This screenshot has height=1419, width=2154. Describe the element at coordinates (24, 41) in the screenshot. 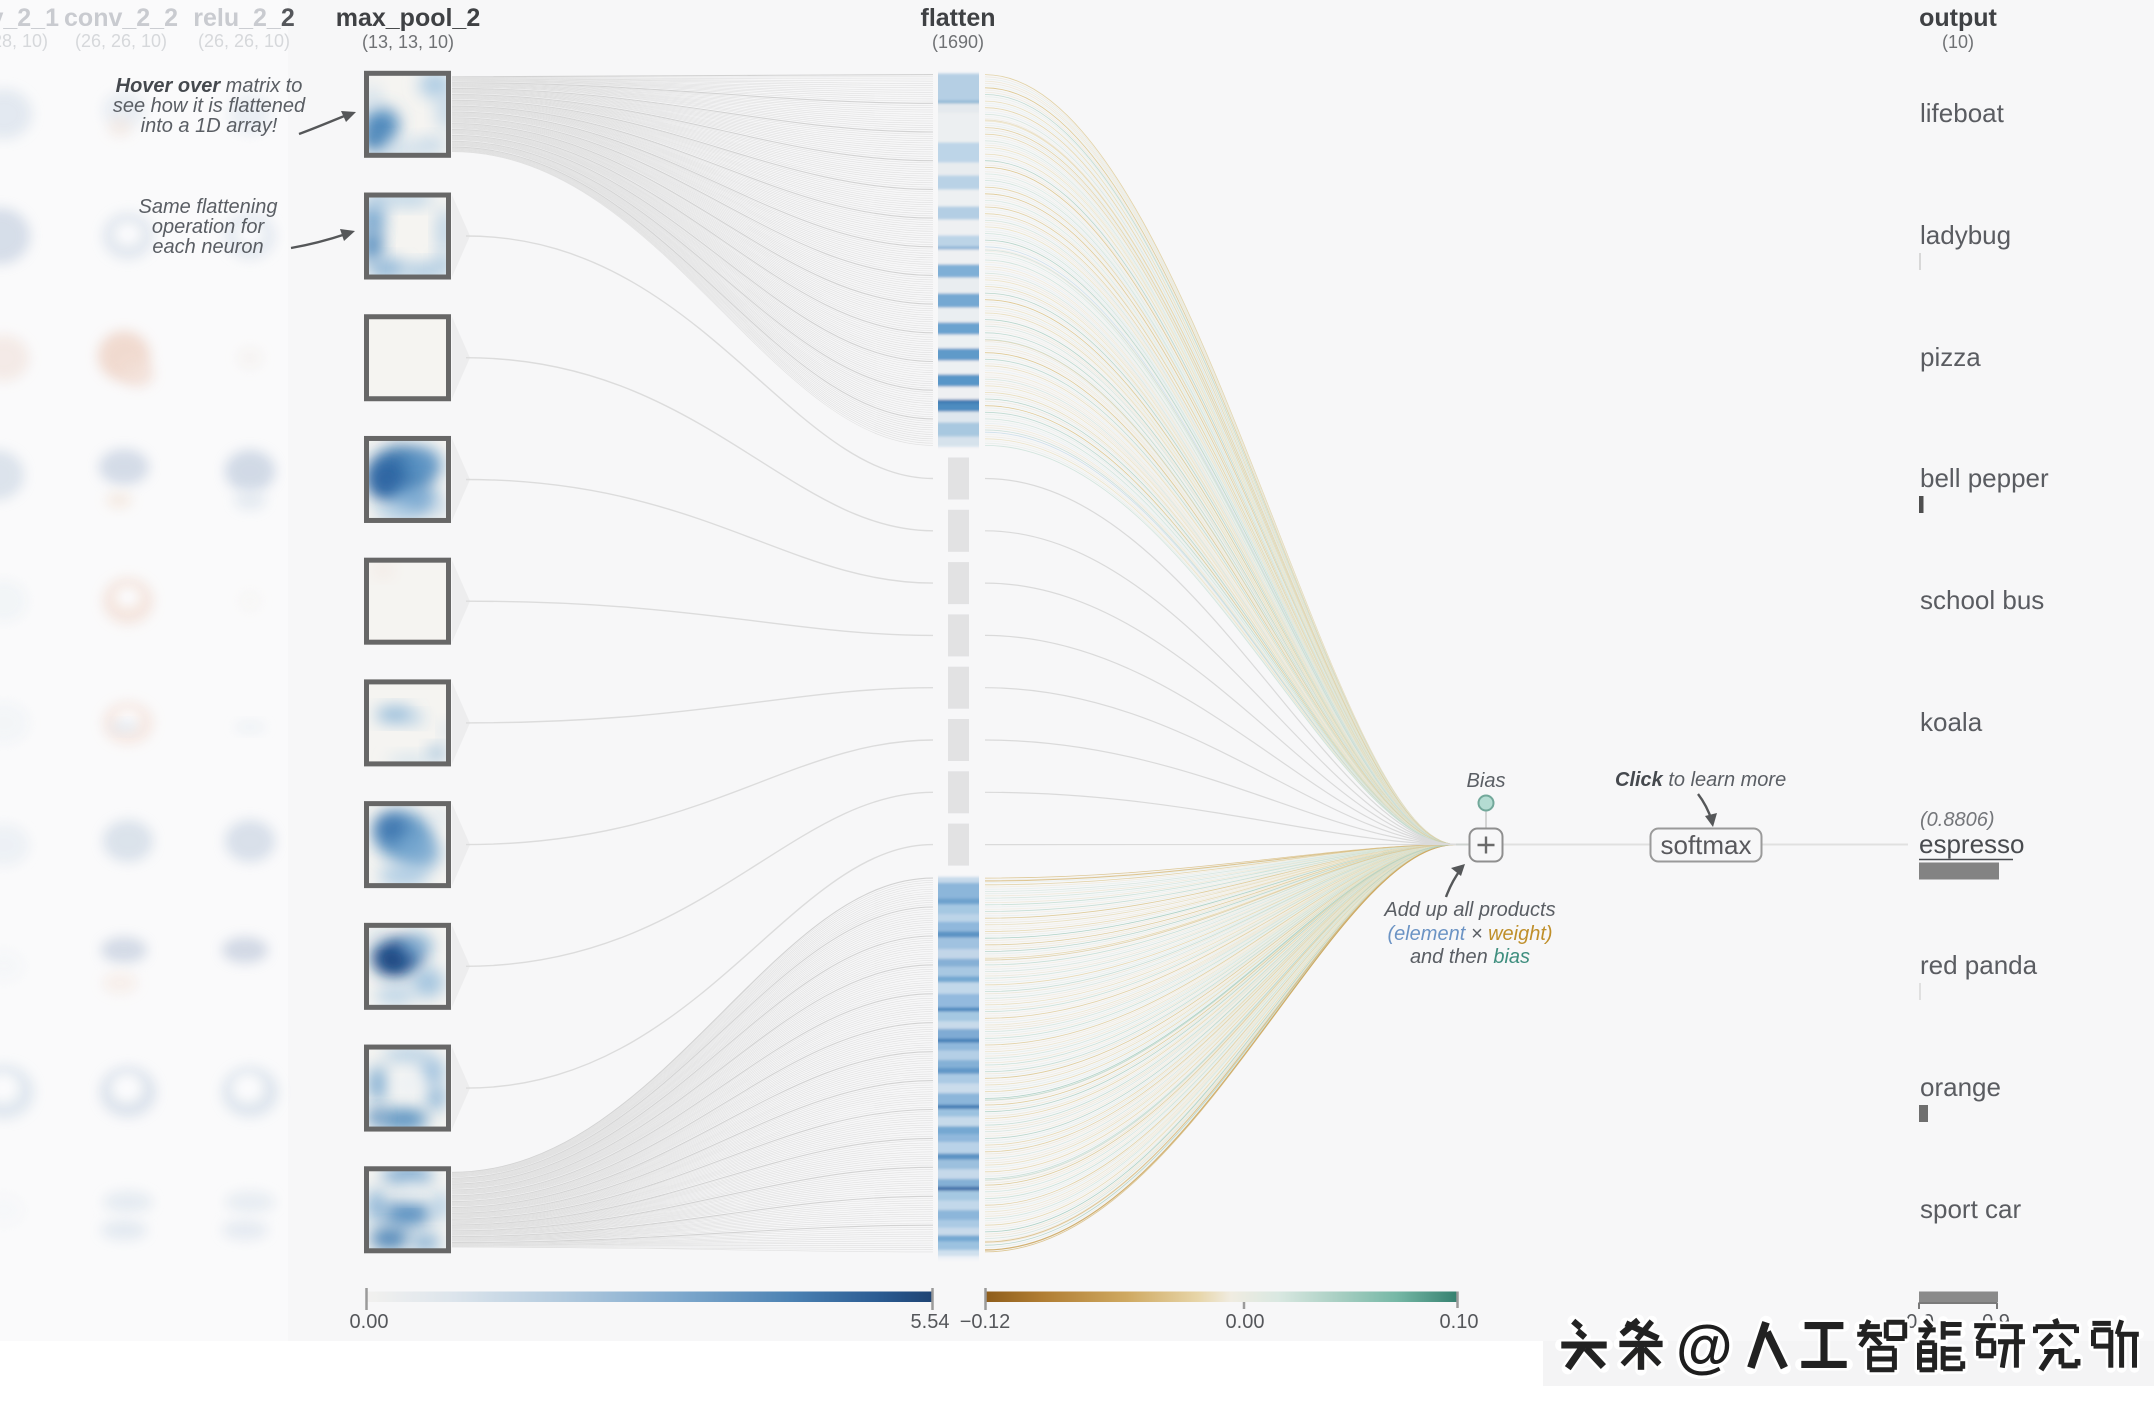

I see `svg-text: (28, 28, 10)` at that location.